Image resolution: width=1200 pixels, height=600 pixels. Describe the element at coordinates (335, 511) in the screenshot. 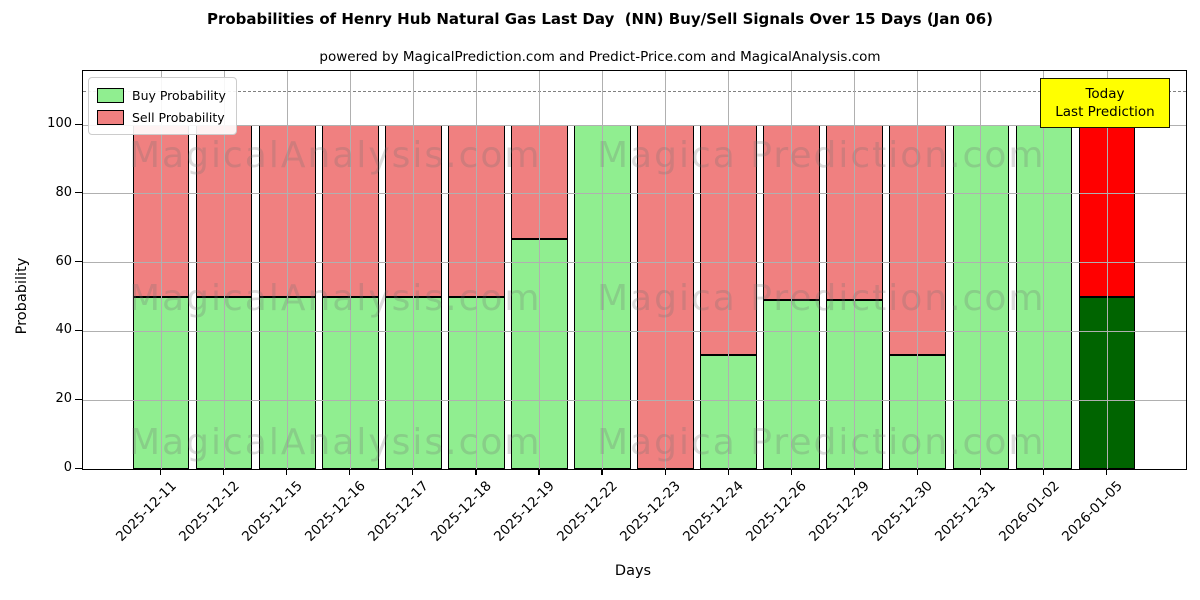

I see `x-tick-label: 2025-12-16` at that location.